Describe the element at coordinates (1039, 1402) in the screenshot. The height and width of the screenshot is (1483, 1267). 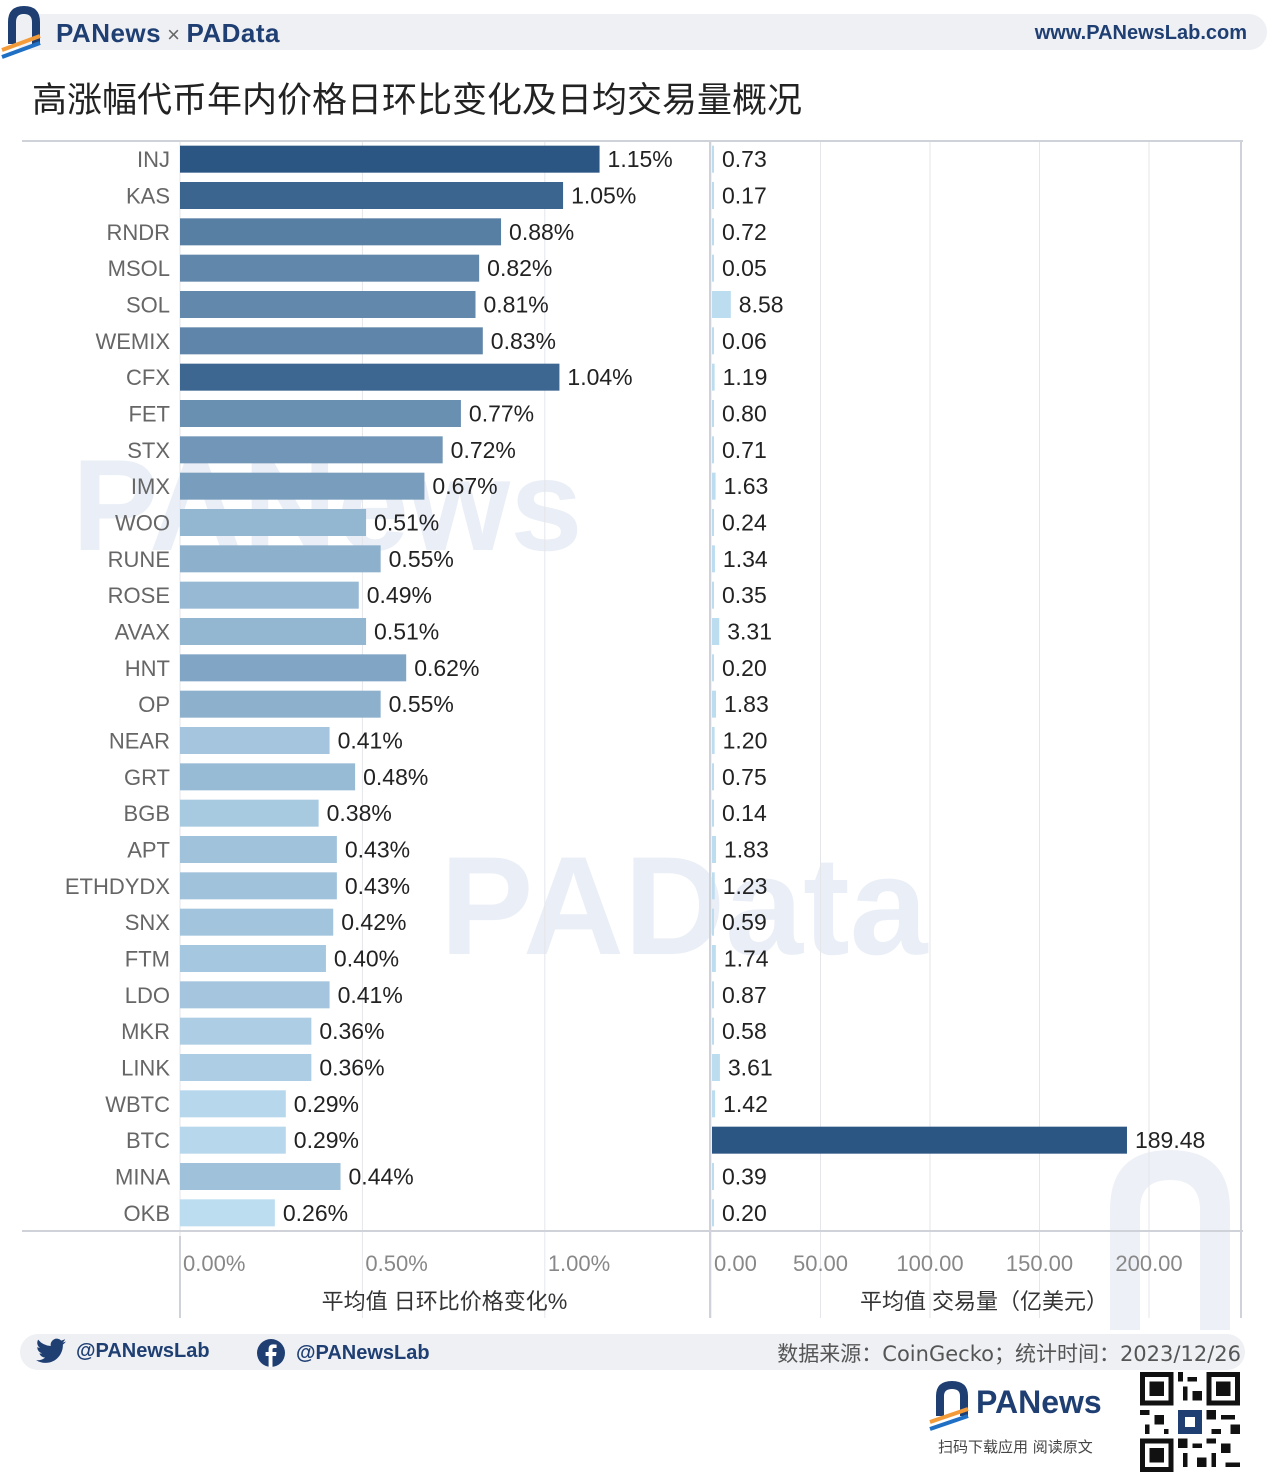
I see `app-brand: PANews` at that location.